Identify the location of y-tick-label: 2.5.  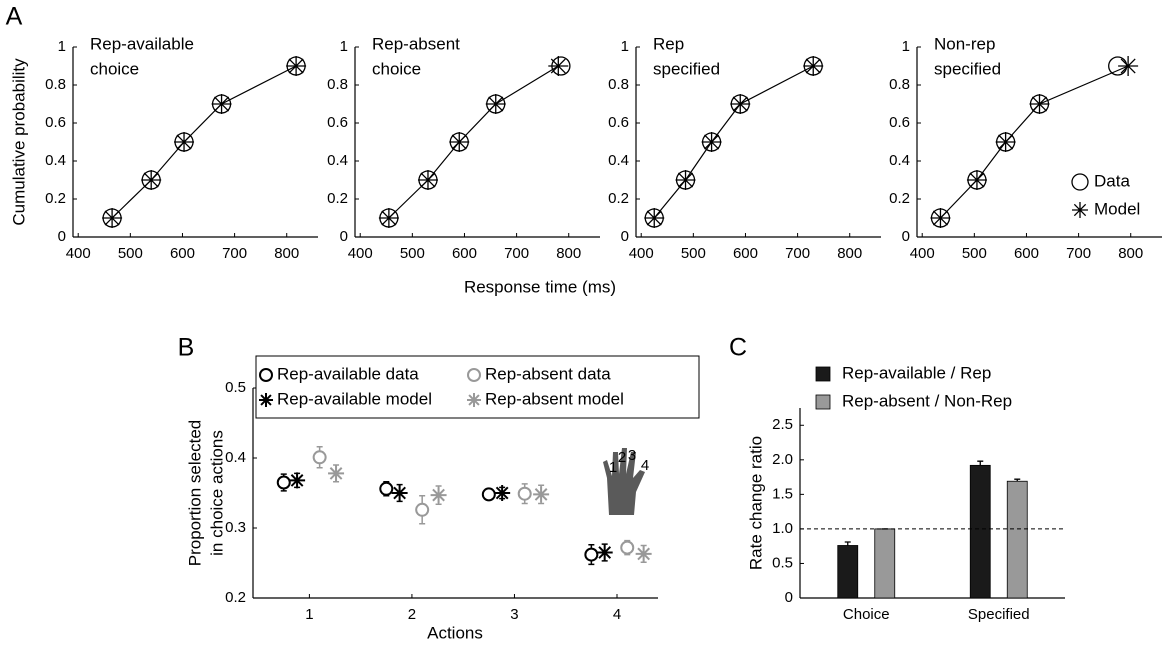
(782, 424).